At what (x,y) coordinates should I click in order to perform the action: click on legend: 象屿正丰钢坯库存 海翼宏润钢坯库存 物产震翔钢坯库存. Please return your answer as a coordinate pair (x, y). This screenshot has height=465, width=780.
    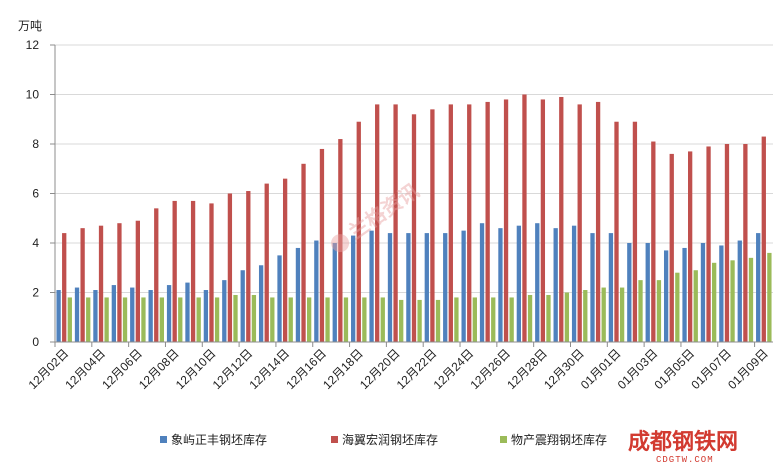
    Looking at the image, I should click on (383, 439).